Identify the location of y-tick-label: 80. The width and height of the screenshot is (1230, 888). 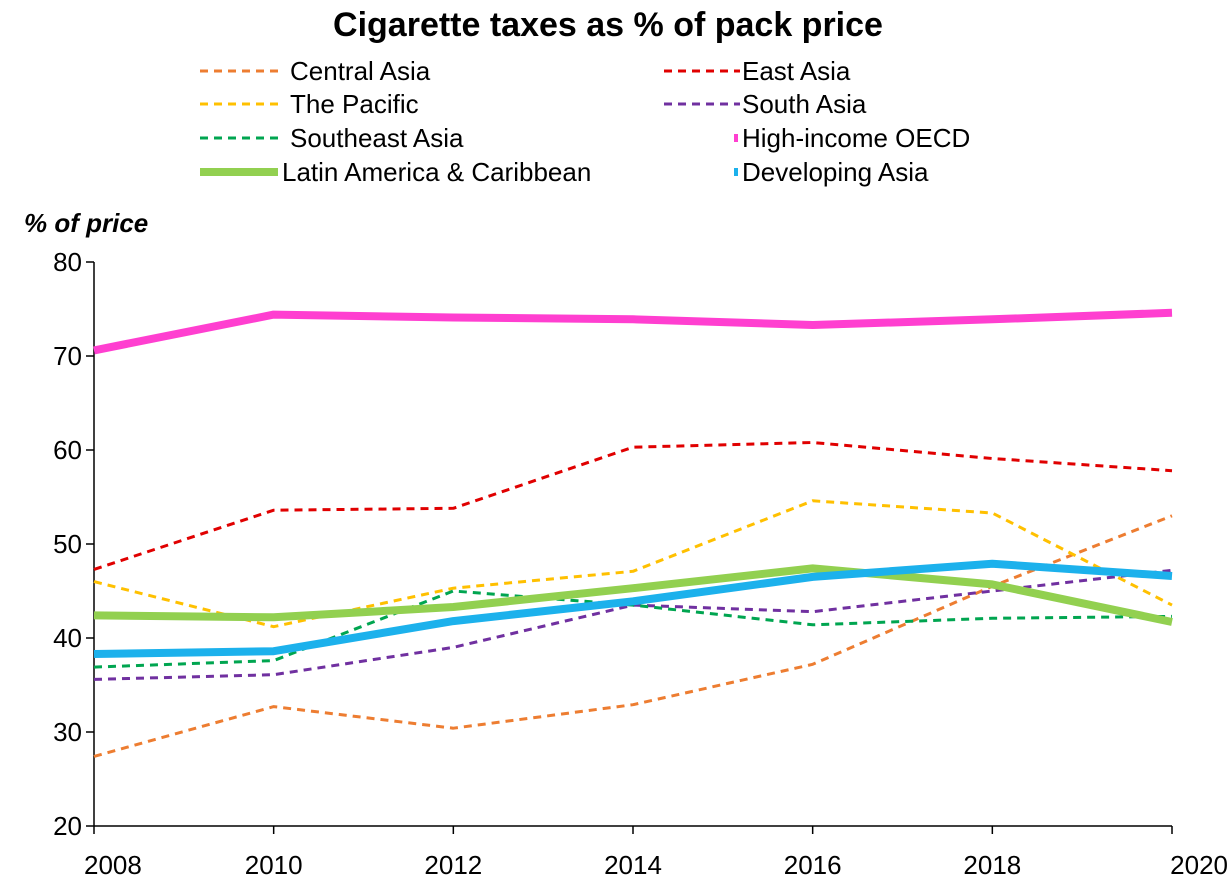
(67, 262).